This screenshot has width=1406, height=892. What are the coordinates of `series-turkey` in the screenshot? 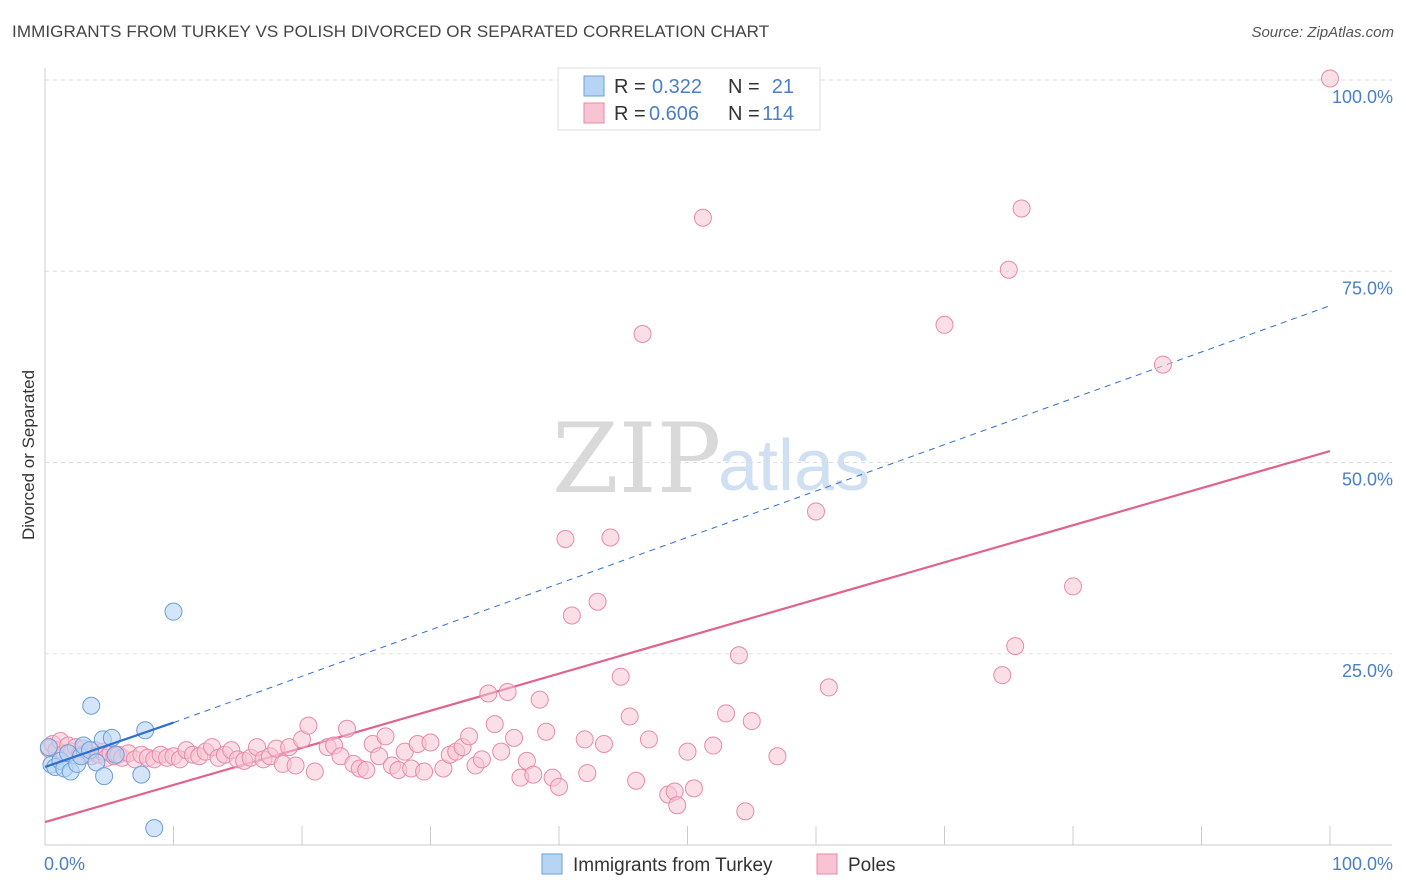 It's located at (111, 720).